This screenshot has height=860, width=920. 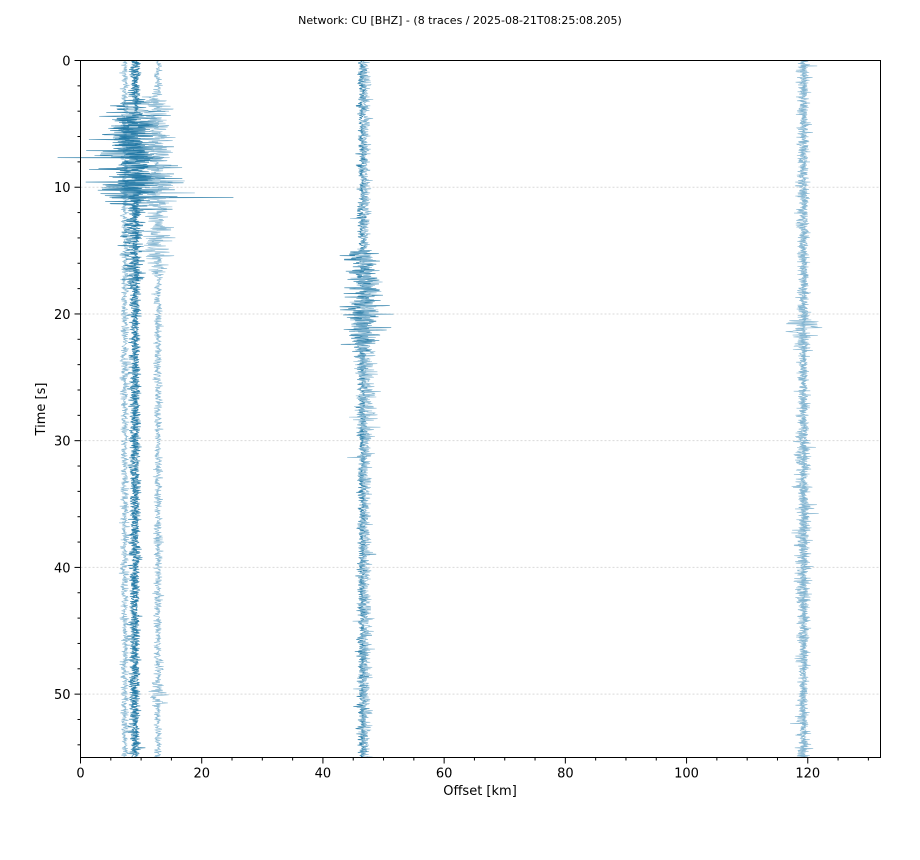 What do you see at coordinates (323, 774) in the screenshot?
I see `x-tick-label: 40` at bounding box center [323, 774].